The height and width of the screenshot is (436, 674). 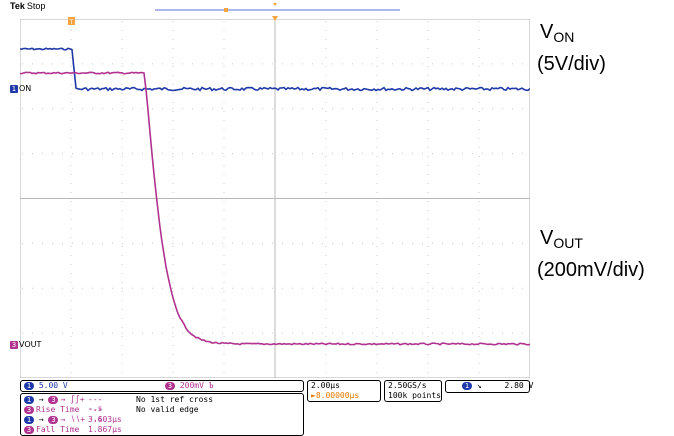 What do you see at coordinates (211, 385) in the screenshot?
I see `bandwidth-limit-icon: Ъ` at bounding box center [211, 385].